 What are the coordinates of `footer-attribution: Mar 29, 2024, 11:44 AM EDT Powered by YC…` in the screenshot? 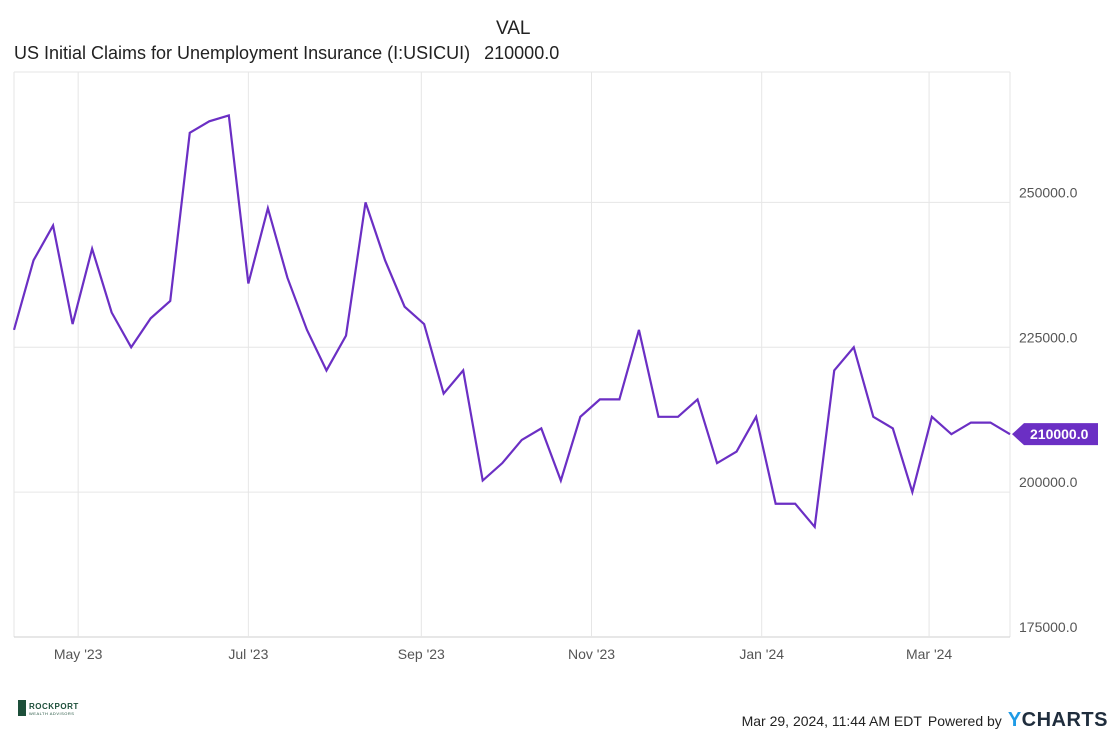 It's located at (925, 720).